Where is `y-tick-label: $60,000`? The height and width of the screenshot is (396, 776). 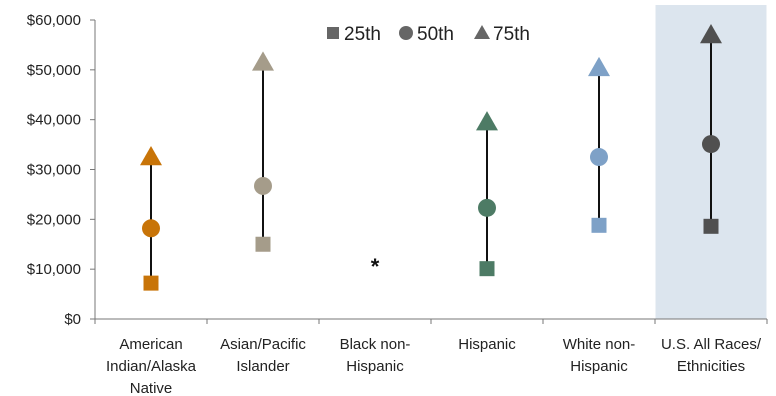
y-tick-label: $60,000 is located at coordinates (54, 20).